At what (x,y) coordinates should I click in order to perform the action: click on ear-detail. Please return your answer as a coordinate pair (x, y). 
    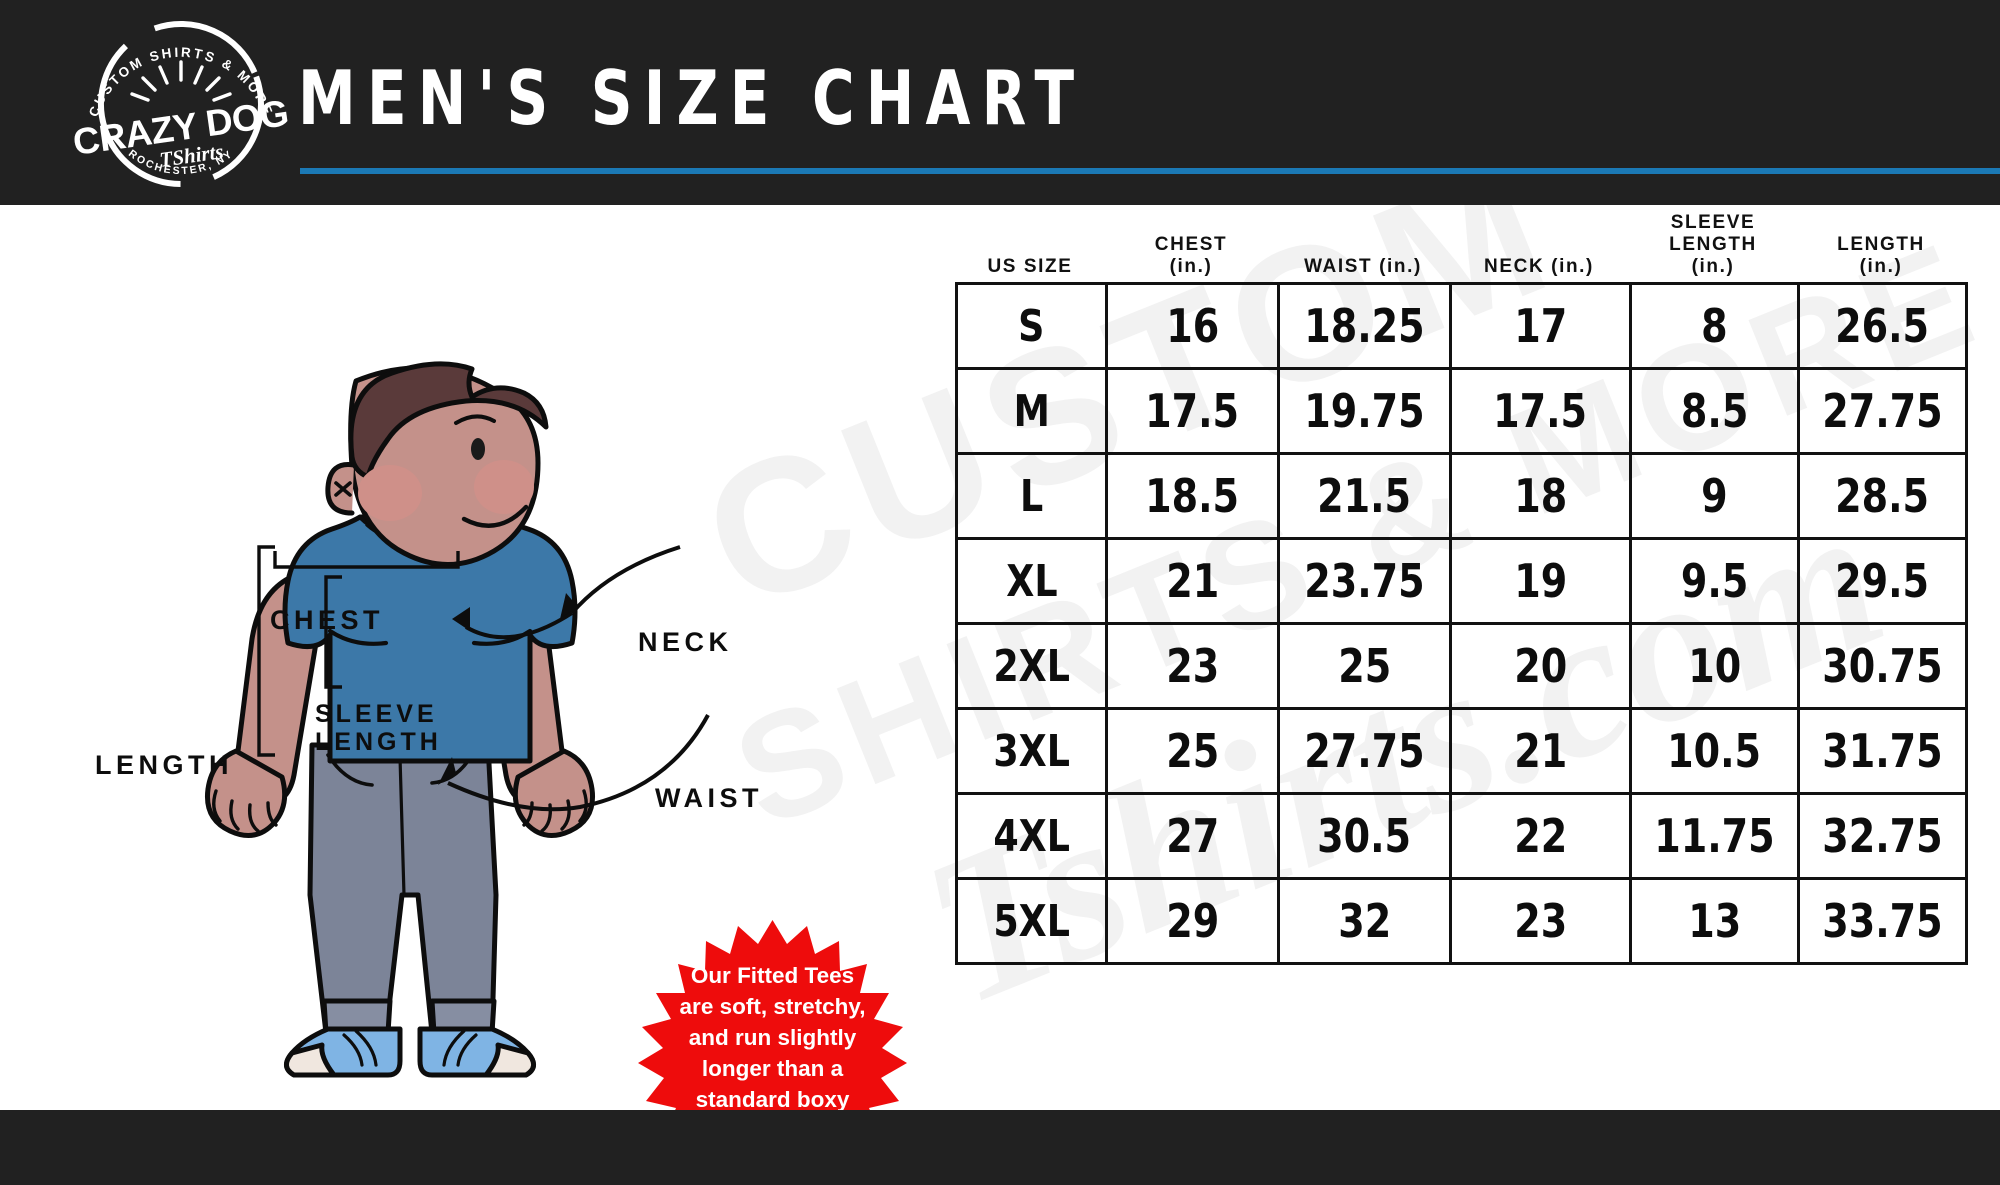
    Looking at the image, I should click on (343, 489).